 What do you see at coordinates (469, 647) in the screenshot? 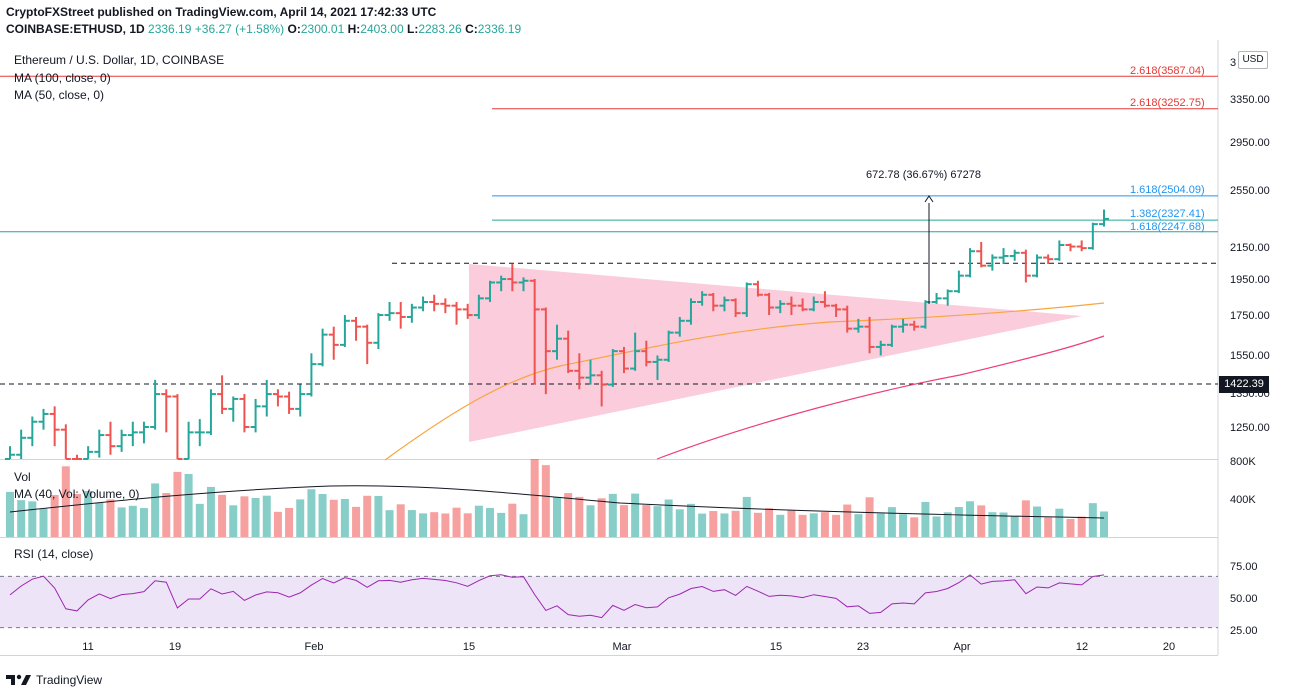
I see `date-tick: 15` at bounding box center [469, 647].